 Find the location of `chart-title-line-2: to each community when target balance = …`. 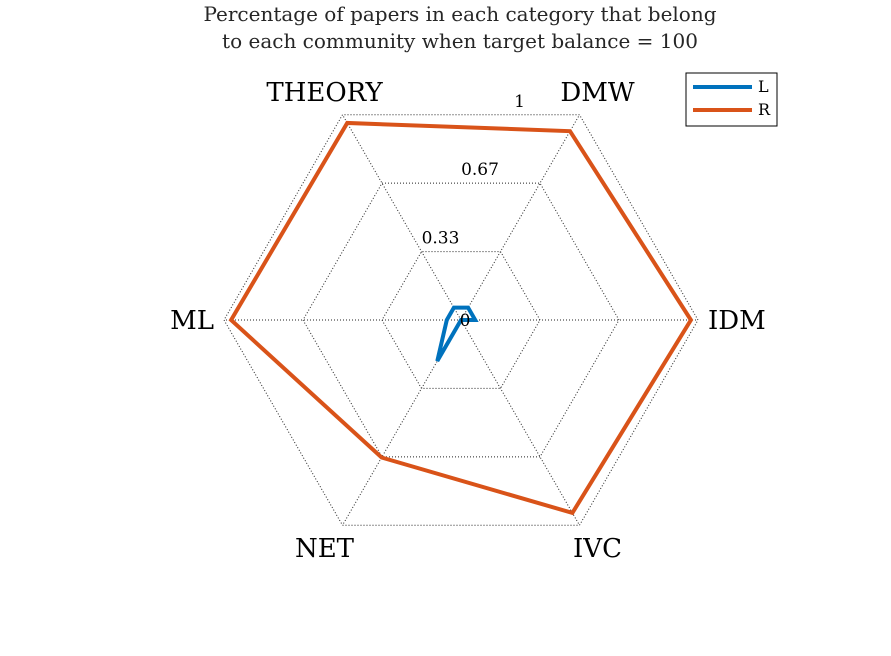

chart-title-line-2: to each community when target balance = … is located at coordinates (460, 41).